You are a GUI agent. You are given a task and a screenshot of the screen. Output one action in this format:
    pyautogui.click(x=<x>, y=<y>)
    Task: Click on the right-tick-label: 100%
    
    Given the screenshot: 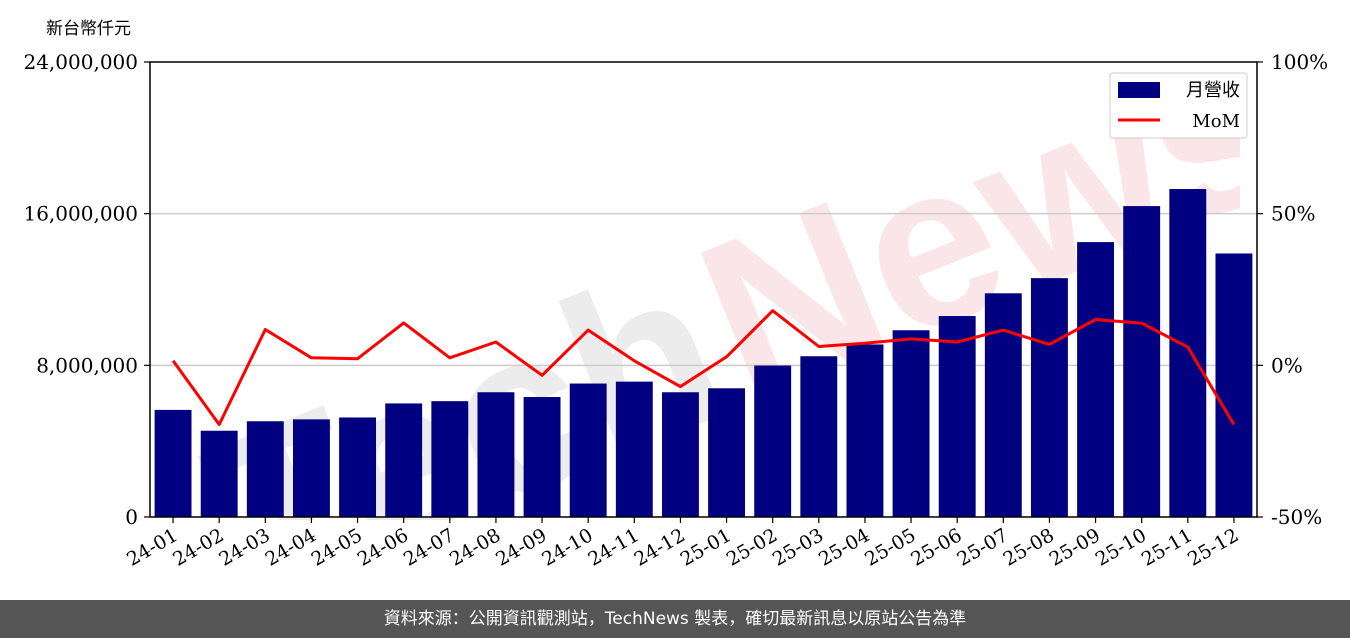 What is the action you would take?
    pyautogui.click(x=1299, y=62)
    